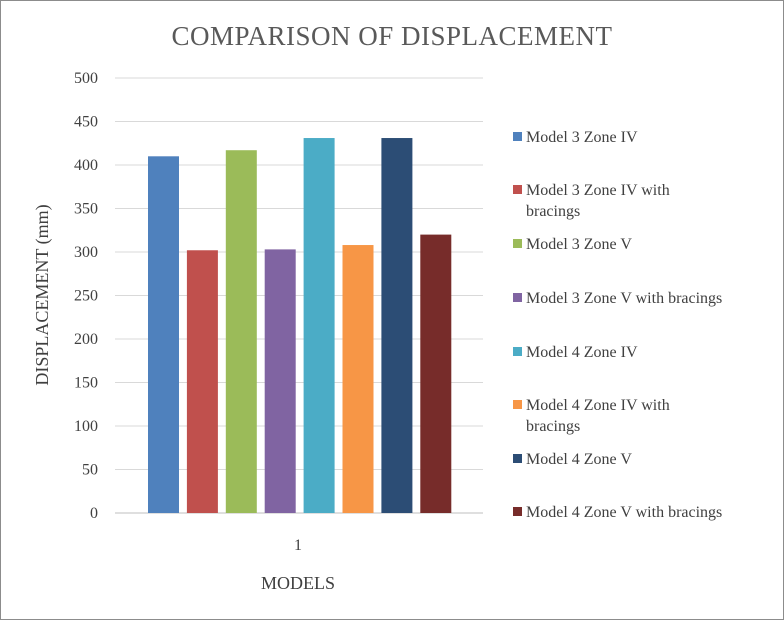 This screenshot has height=621, width=784. What do you see at coordinates (582, 137) in the screenshot?
I see `legend-label: Model 3 Zone IV` at bounding box center [582, 137].